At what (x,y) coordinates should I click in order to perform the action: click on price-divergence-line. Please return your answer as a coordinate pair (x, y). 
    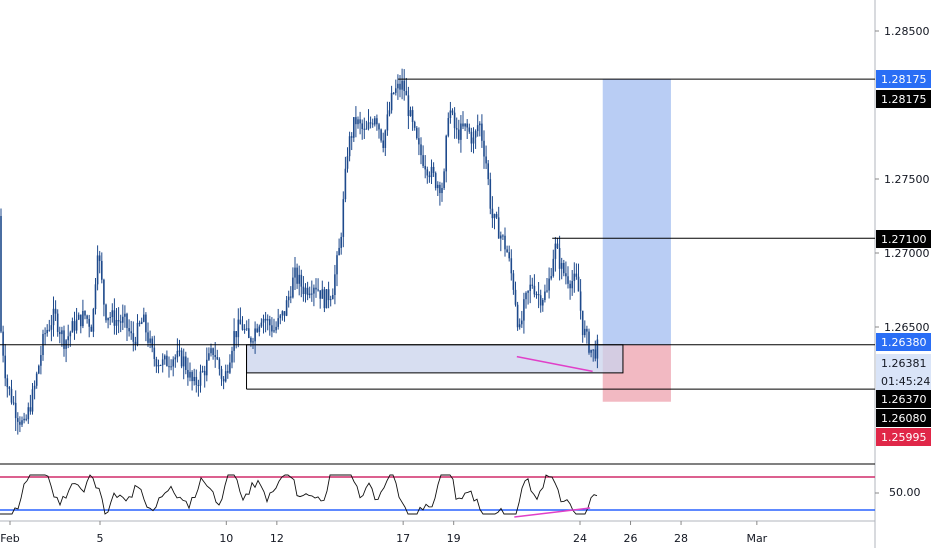
    Looking at the image, I should click on (554, 364).